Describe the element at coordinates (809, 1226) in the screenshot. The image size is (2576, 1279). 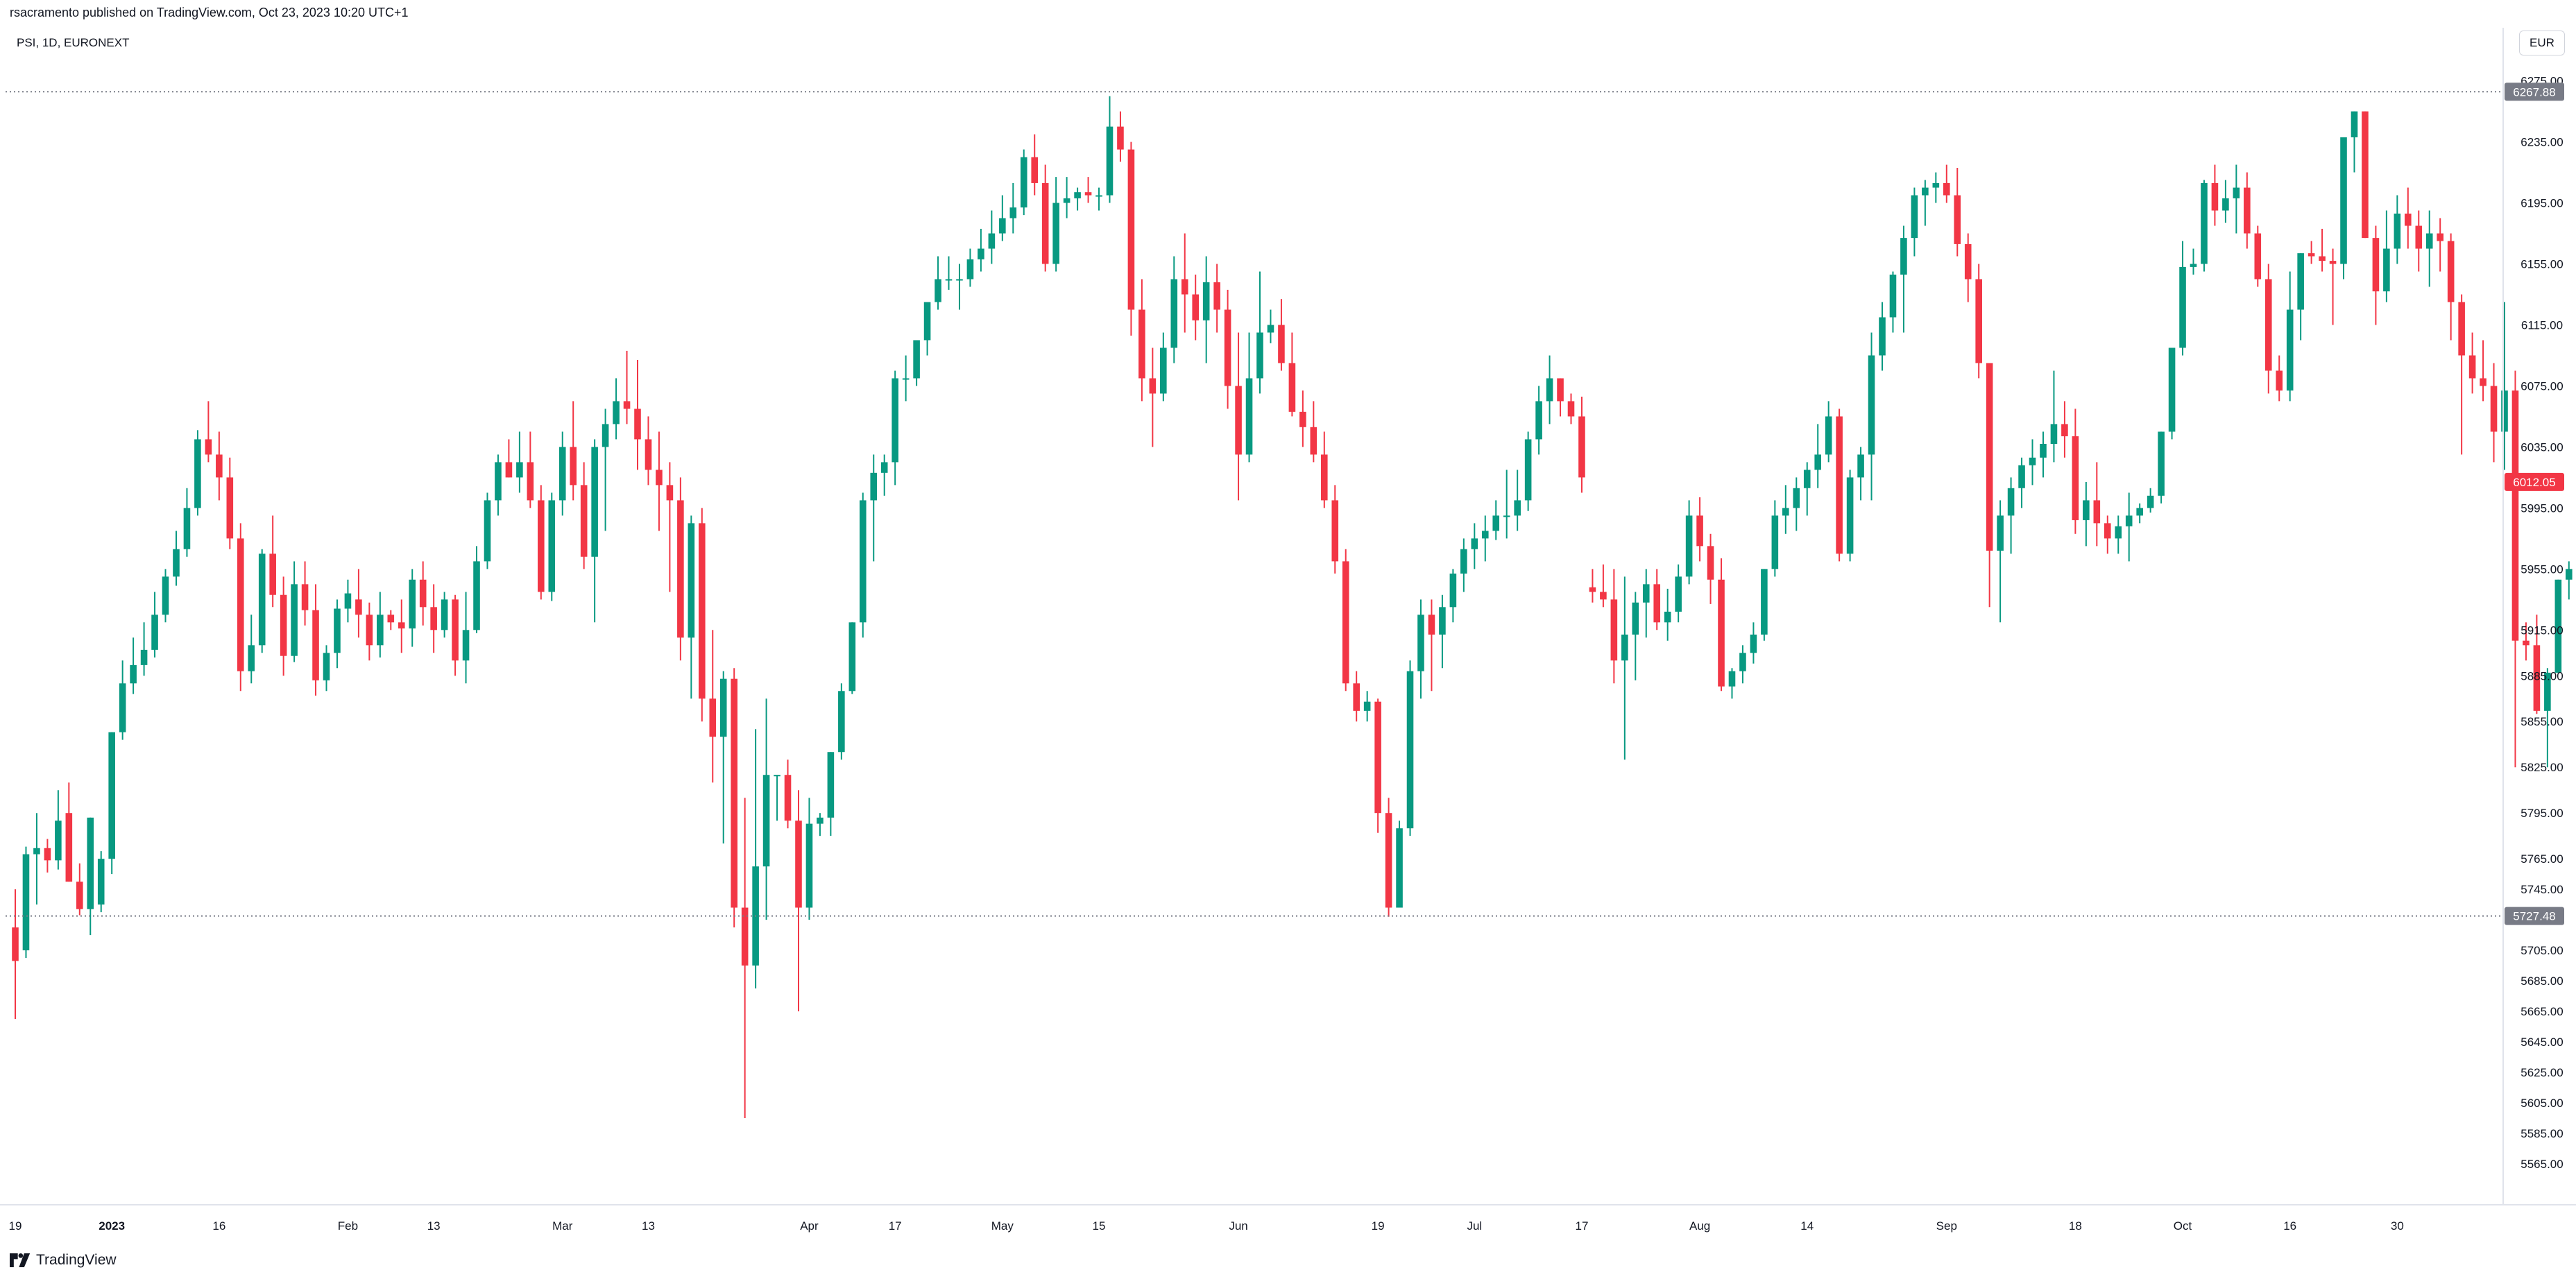
I see `x-tick-label: Apr` at that location.